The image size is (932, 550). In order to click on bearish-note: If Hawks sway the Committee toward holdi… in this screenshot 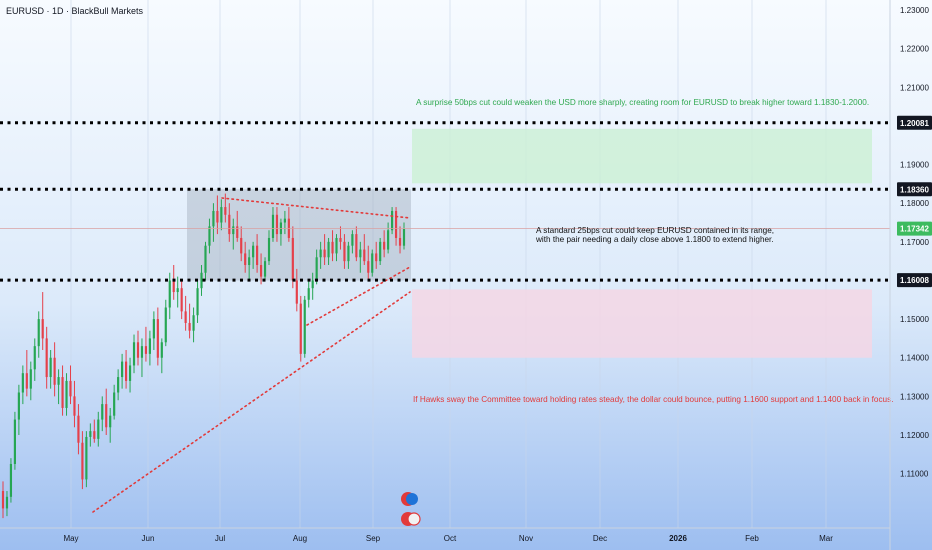, I will do `click(653, 399)`.